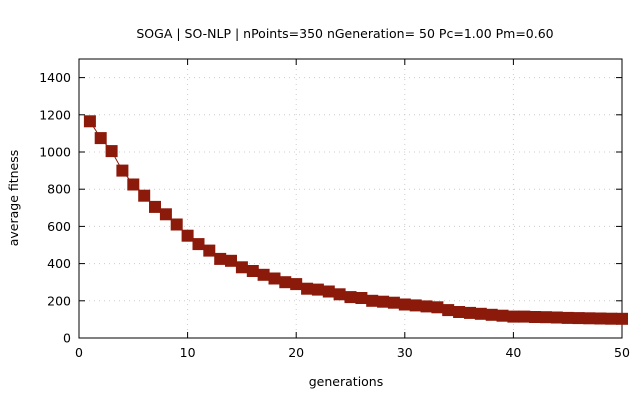 The width and height of the screenshot is (640, 404). Describe the element at coordinates (55, 77) in the screenshot. I see `y-tick-label: 1400` at that location.